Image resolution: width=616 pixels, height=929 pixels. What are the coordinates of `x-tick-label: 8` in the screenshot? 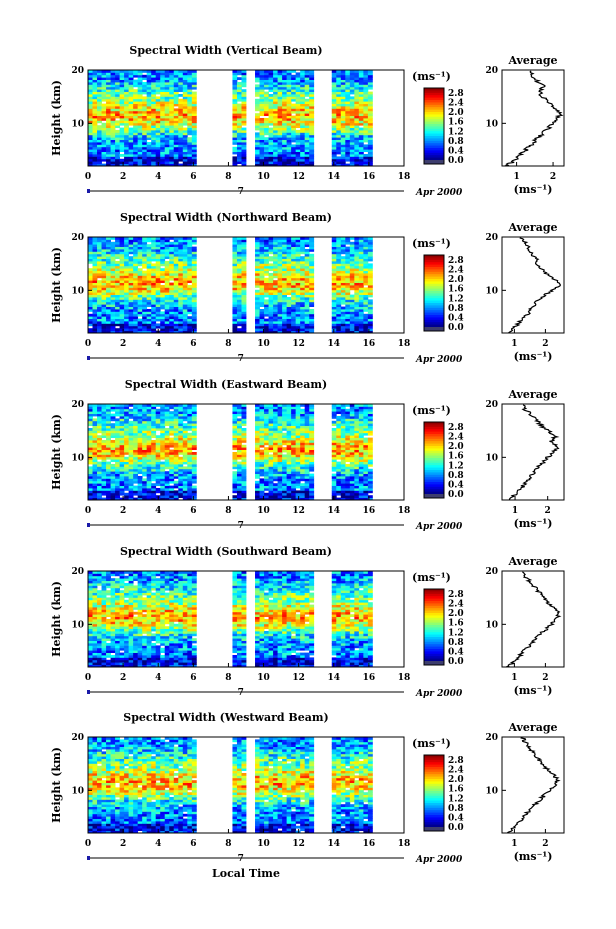 It's located at (228, 177).